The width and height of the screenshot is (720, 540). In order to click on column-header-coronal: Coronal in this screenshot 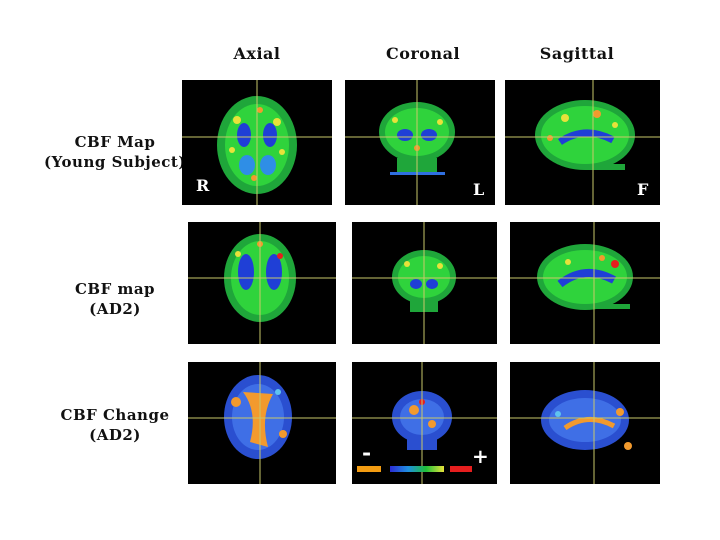, I will do `click(423, 53)`.